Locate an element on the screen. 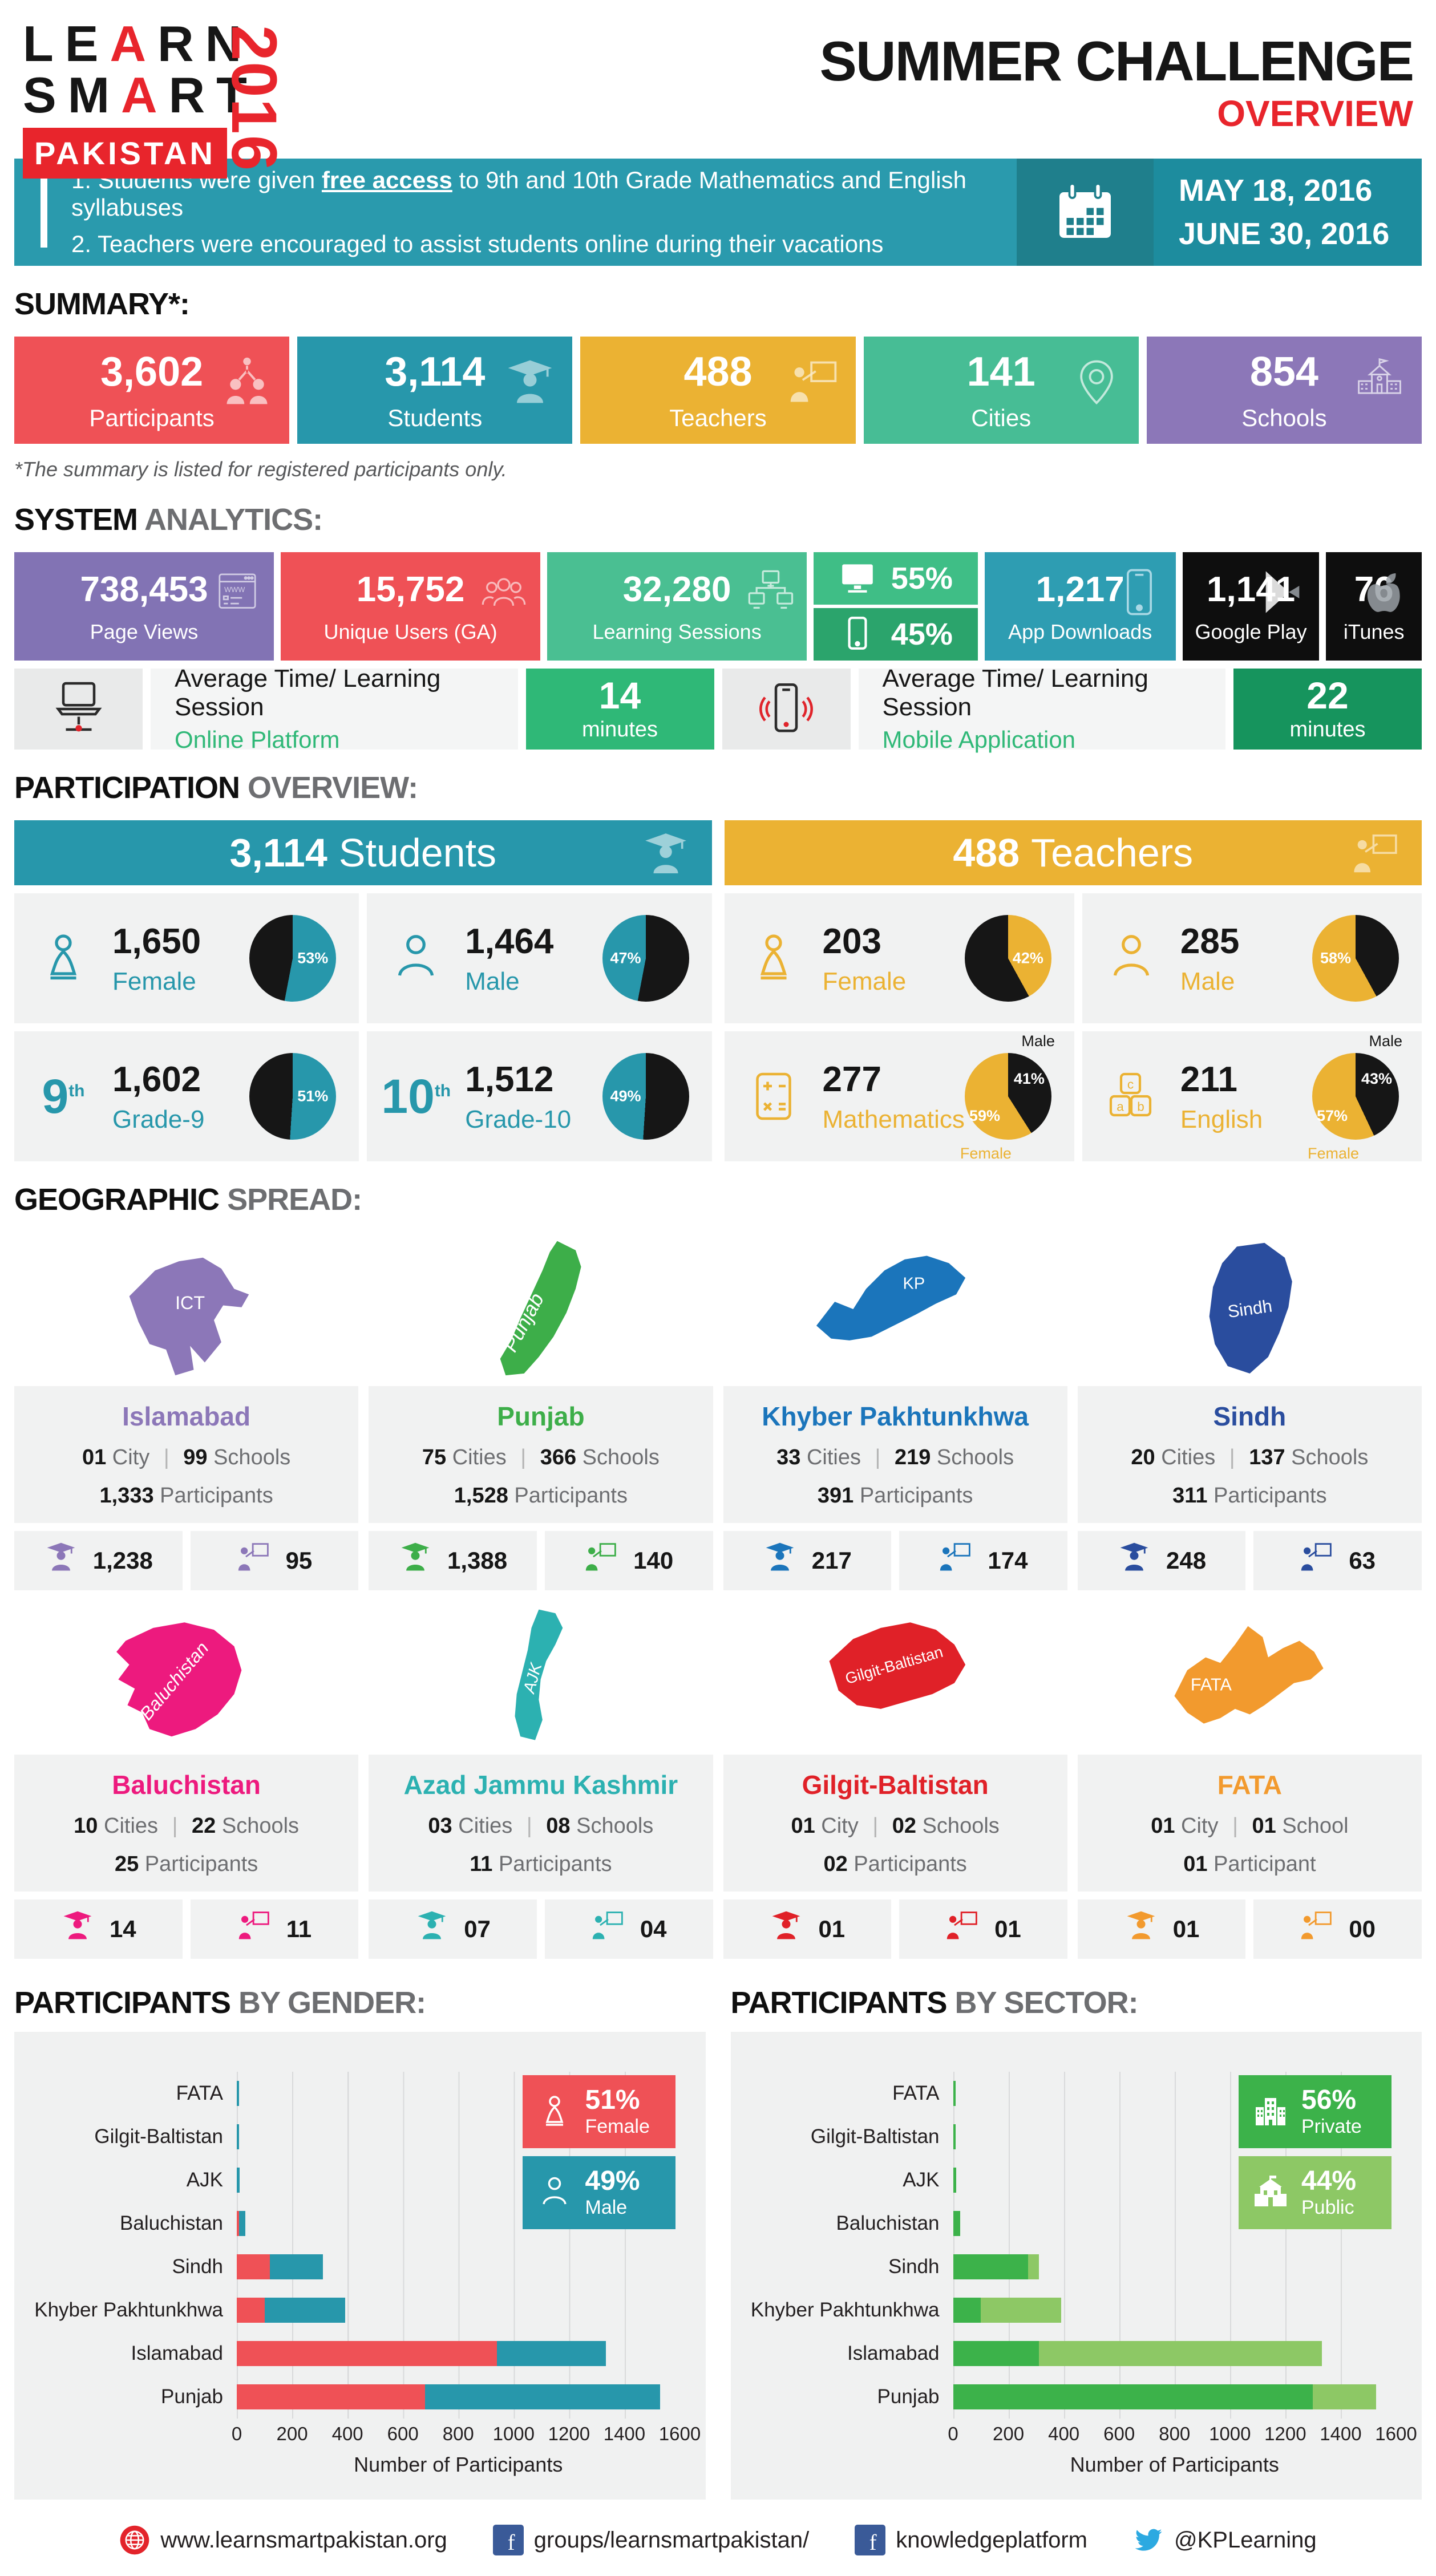 This screenshot has height=2576, width=1436. region-students-count: 01 is located at coordinates (807, 1929).